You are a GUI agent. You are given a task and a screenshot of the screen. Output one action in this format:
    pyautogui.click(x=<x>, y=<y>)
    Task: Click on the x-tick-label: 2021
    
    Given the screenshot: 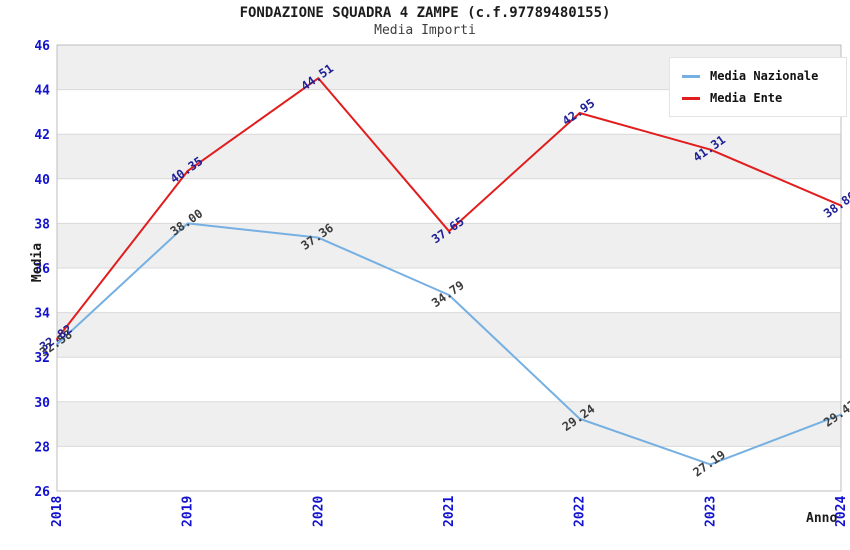 What is the action you would take?
    pyautogui.click(x=449, y=511)
    